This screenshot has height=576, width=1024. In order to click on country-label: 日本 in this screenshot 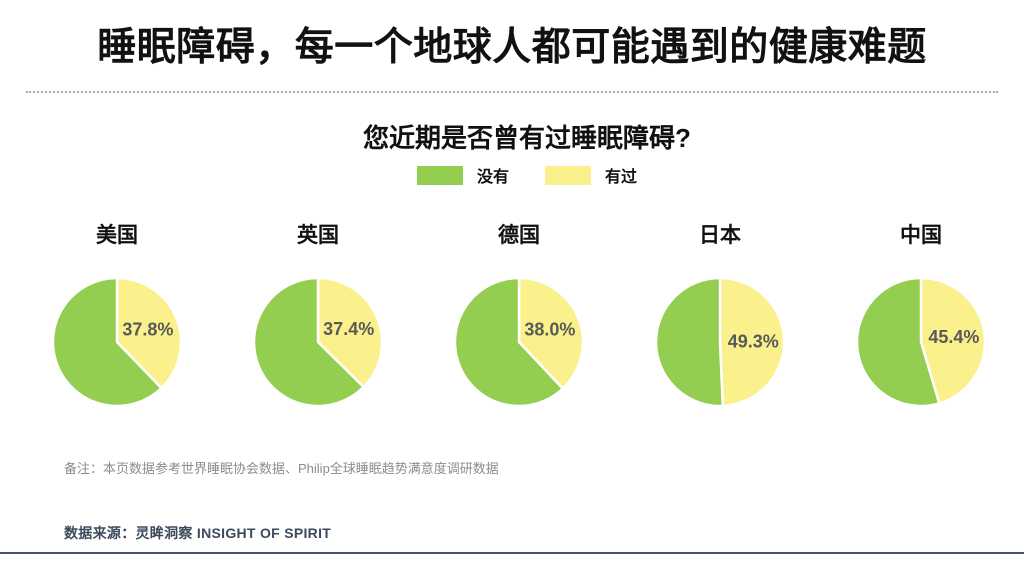, I will do `click(720, 235)`.